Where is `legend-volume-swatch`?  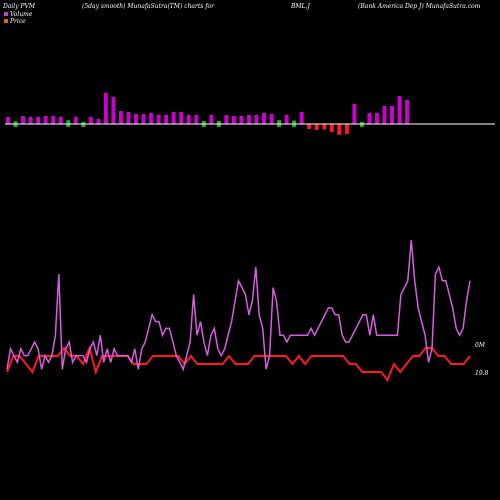
legend-volume-swatch is located at coordinates (6, 14).